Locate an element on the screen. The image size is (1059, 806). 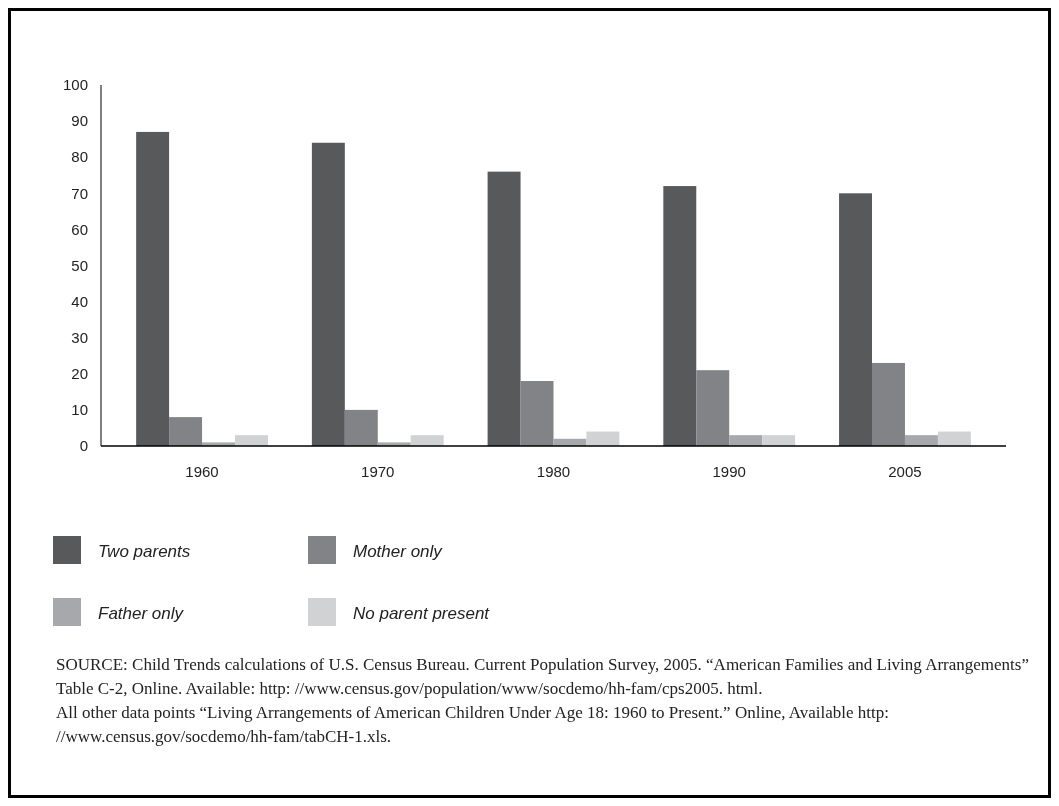
y-tick-label: 0 is located at coordinates (83, 446).